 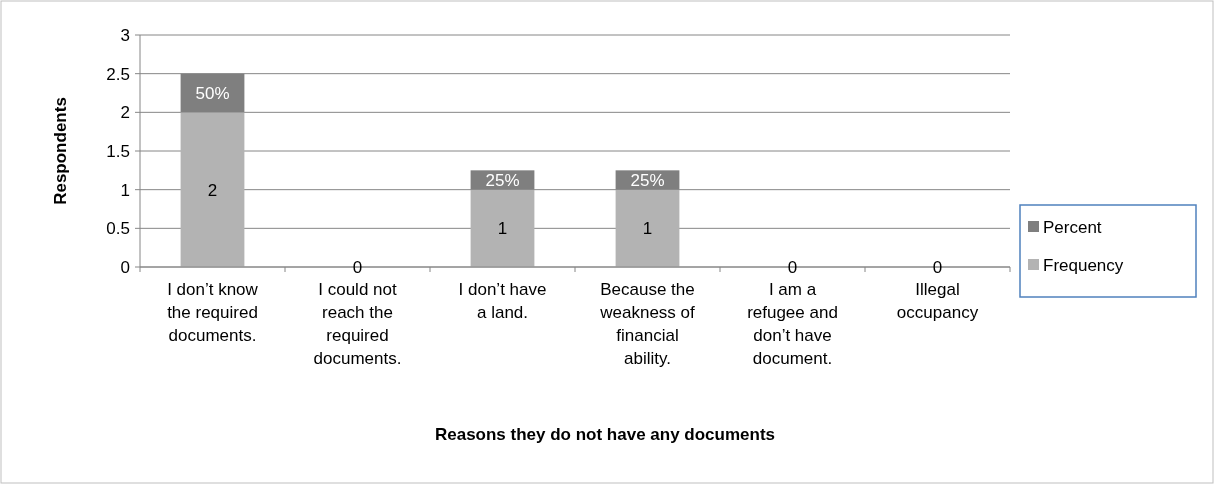 I want to click on data-label: 50%, so click(x=212, y=93).